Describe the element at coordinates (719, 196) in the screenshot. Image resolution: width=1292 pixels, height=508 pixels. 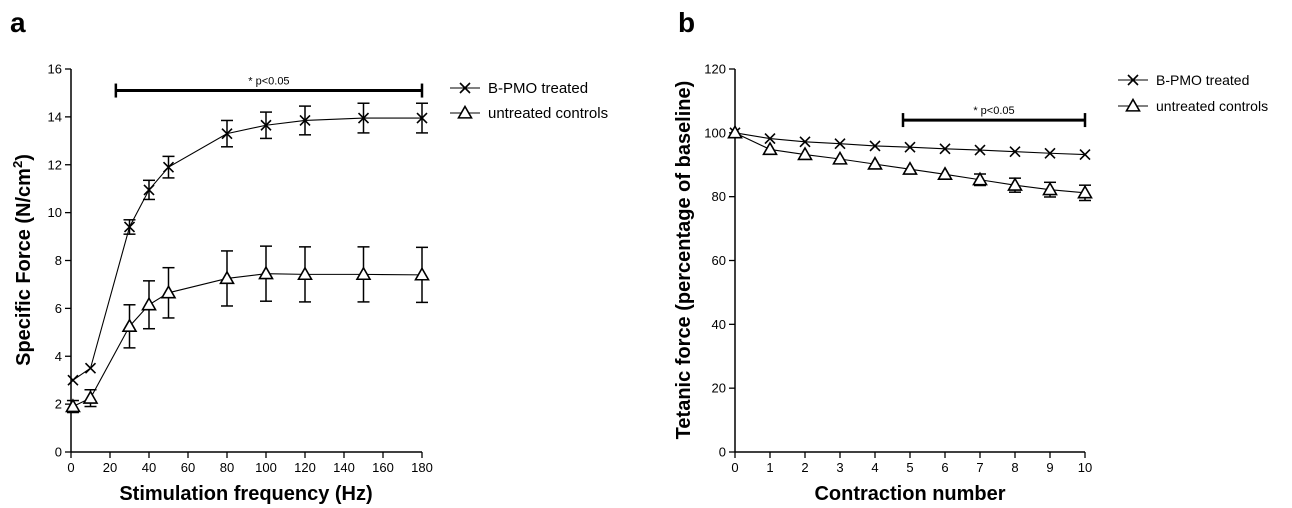
I see `y-tick-label: 80` at that location.